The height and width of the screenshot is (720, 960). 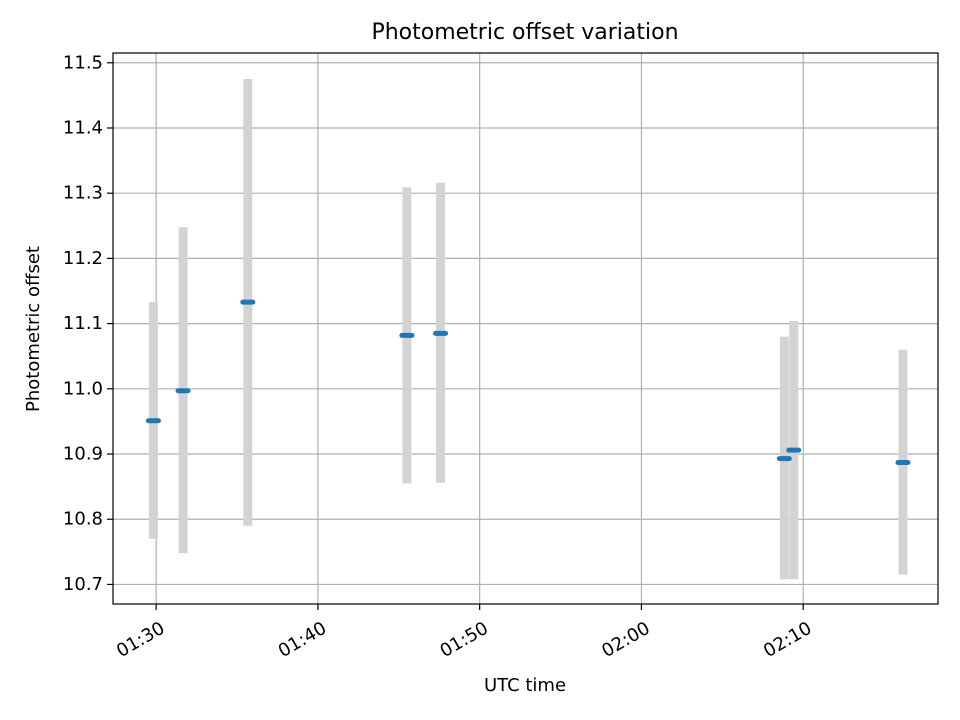 I want to click on y-tick-label: 11.0, so click(x=83, y=388).